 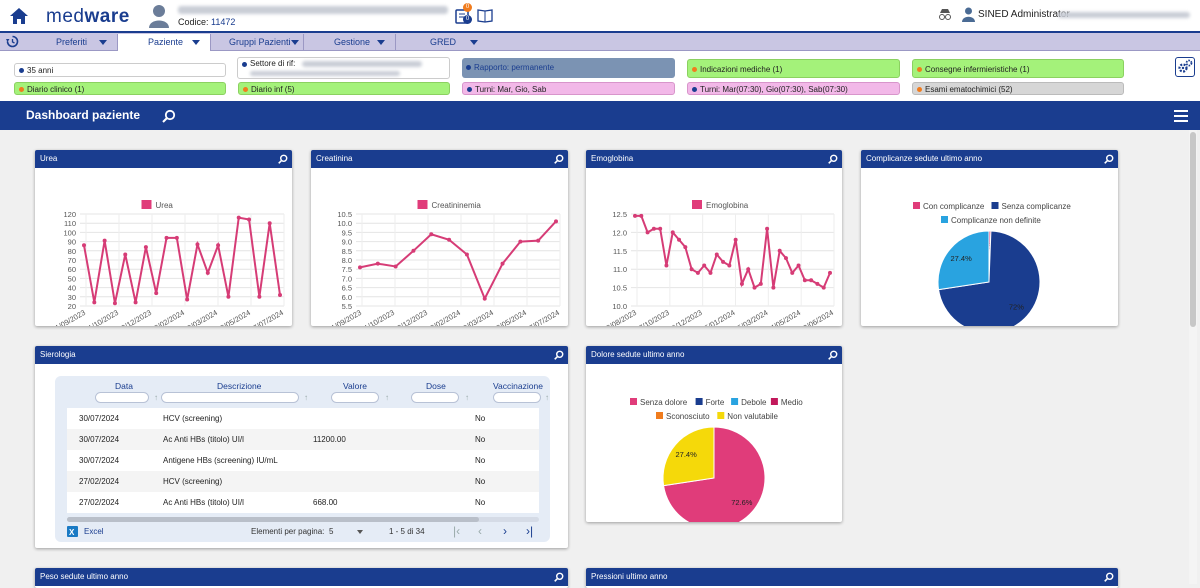 I want to click on first-page-button: |‹, so click(x=457, y=531).